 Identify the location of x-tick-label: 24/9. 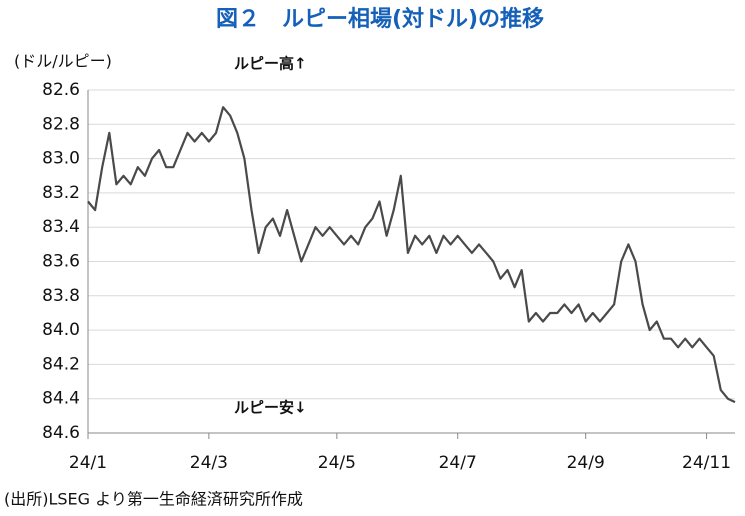
(586, 463).